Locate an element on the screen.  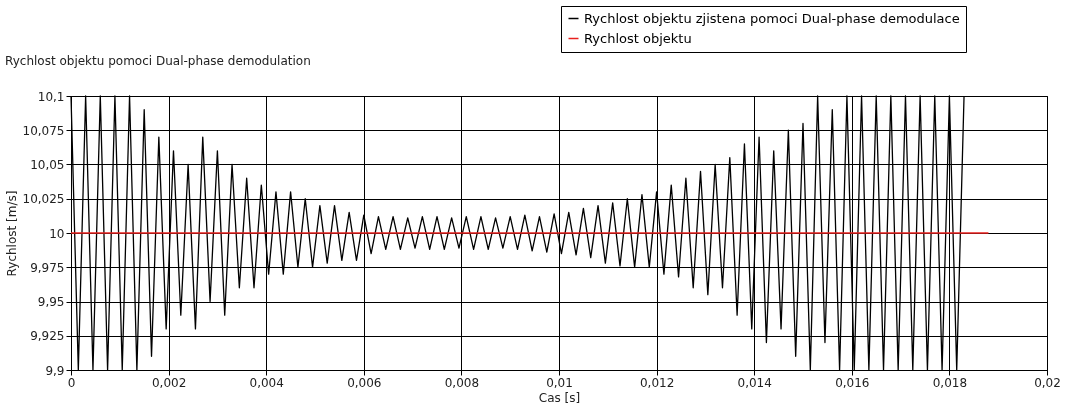
y-tick-label: 10 is located at coordinates (57, 233).